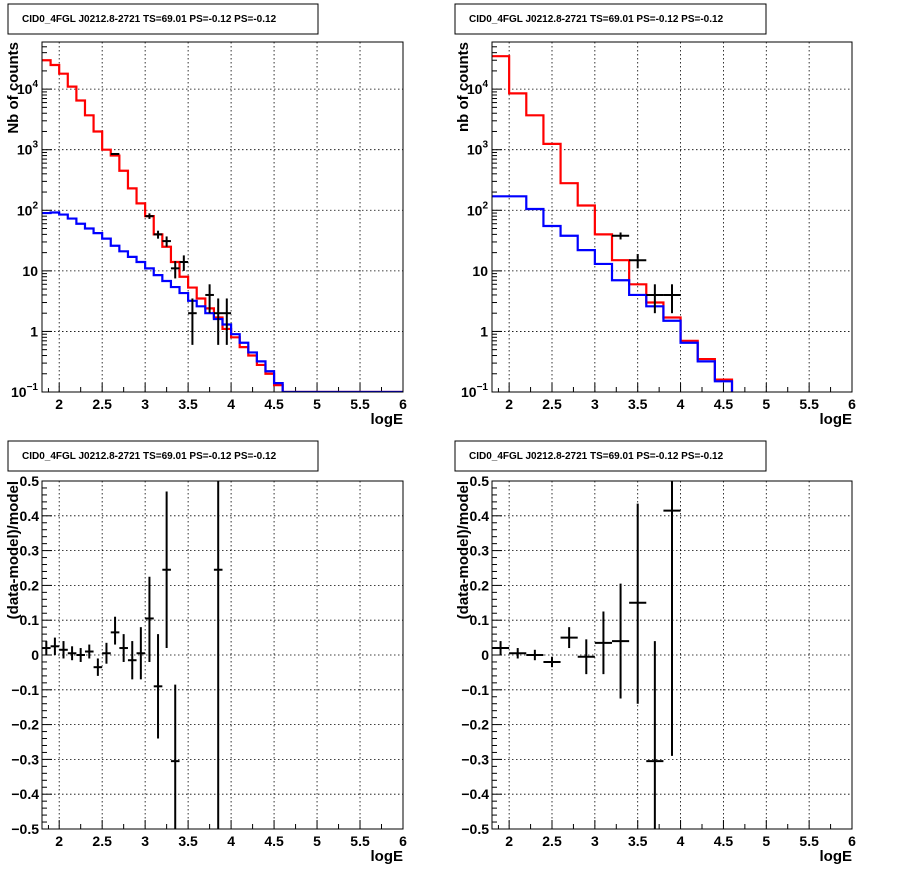 Image resolution: width=898 pixels, height=875 pixels. Describe the element at coordinates (463, 87) in the screenshot. I see `y-axis-label: nb of counts` at that location.